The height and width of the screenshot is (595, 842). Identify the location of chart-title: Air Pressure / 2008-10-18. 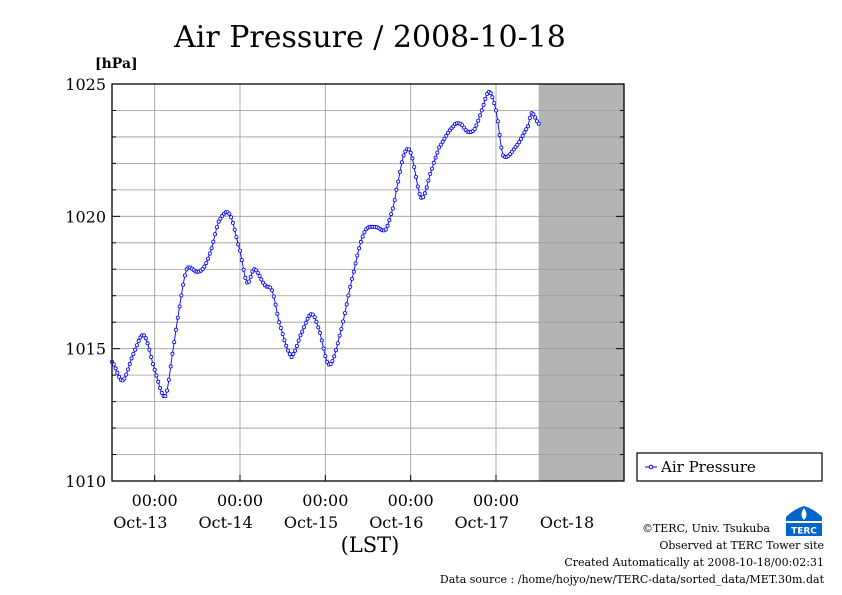
(369, 37).